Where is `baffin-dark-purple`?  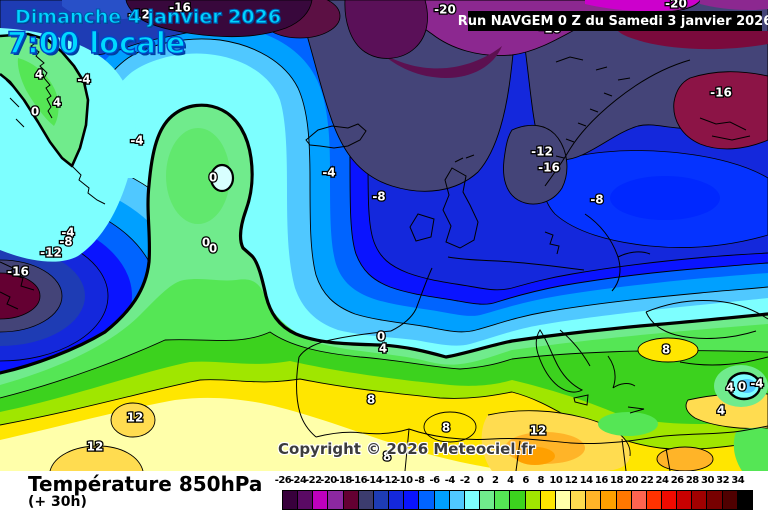
baffin-dark-purple is located at coordinates (219, 19).